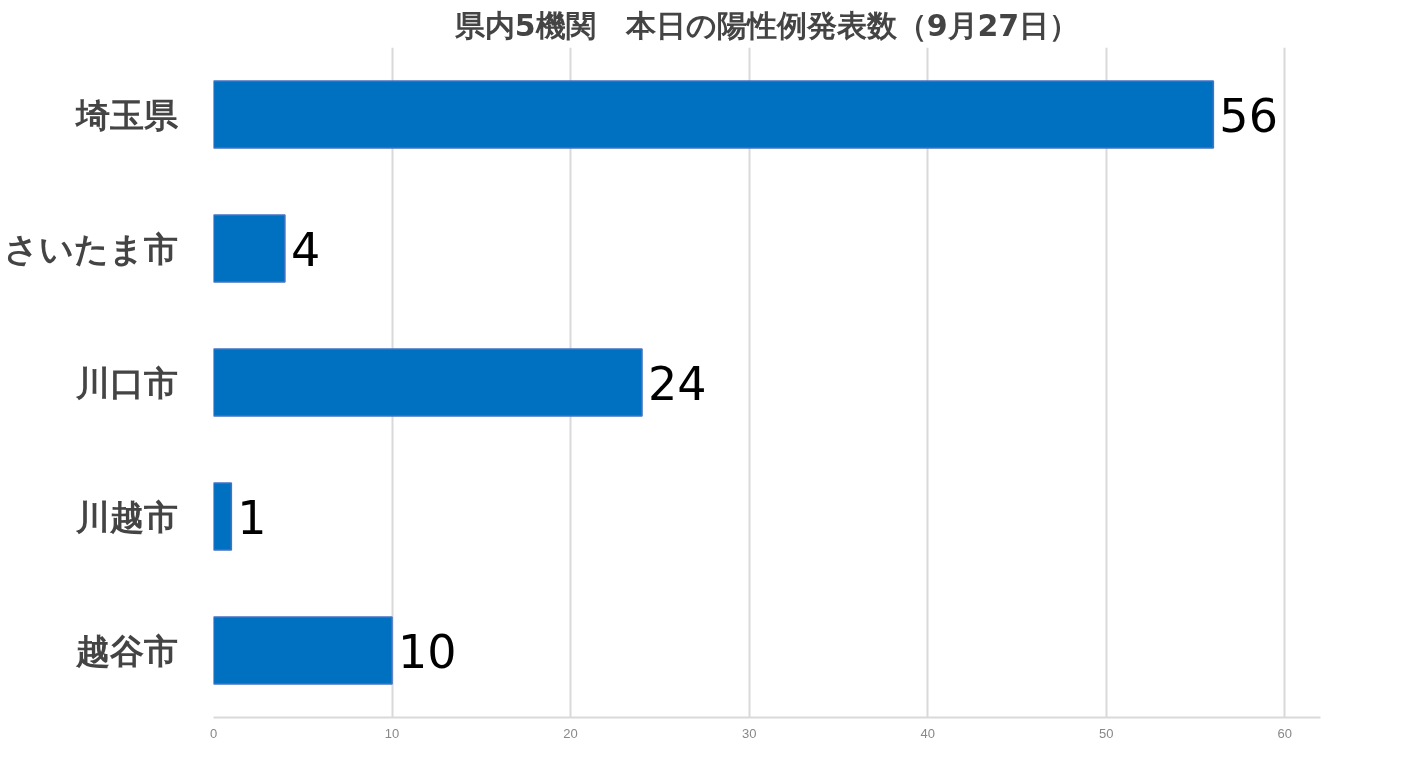 The height and width of the screenshot is (768, 1416). I want to click on y-tick-label: 川口市, so click(126, 382).